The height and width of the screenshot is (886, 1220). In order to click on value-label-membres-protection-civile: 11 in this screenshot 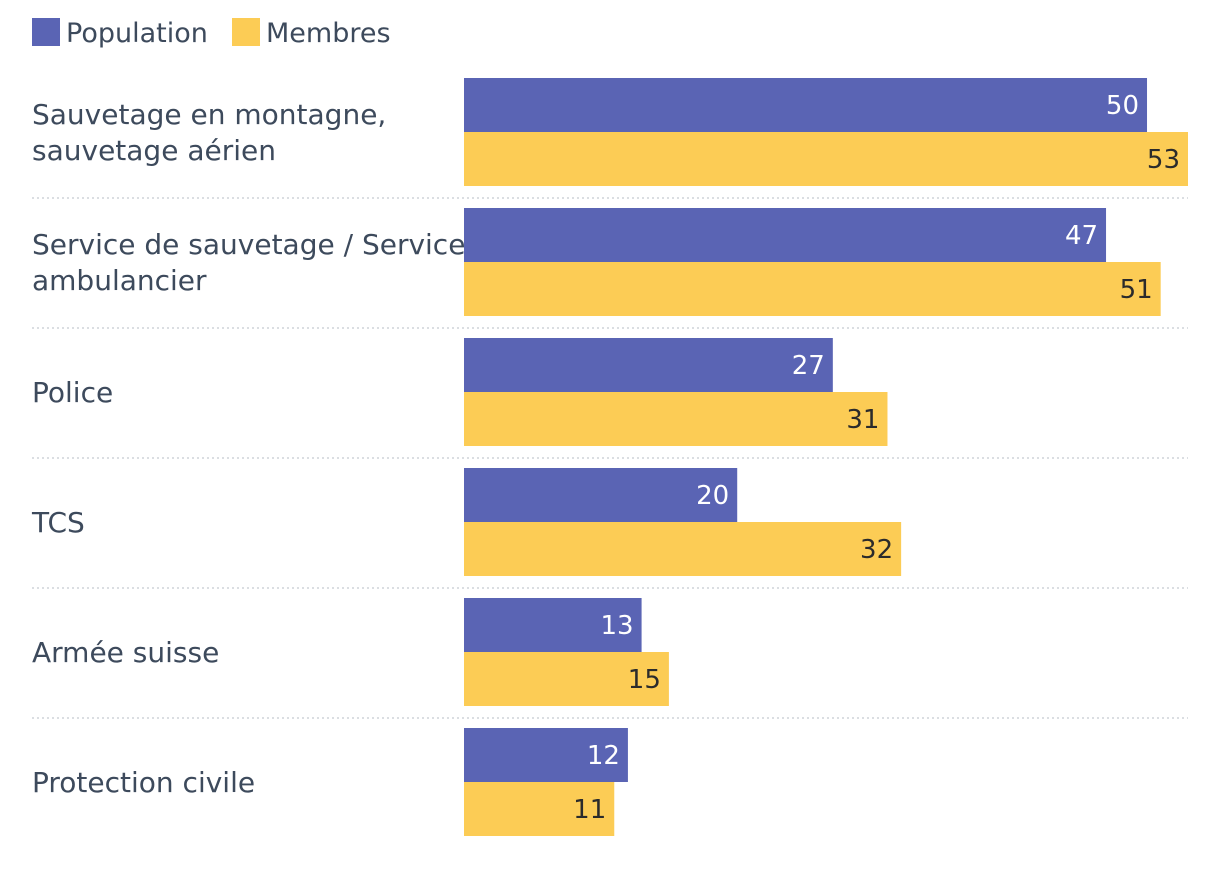, I will do `click(589, 810)`.